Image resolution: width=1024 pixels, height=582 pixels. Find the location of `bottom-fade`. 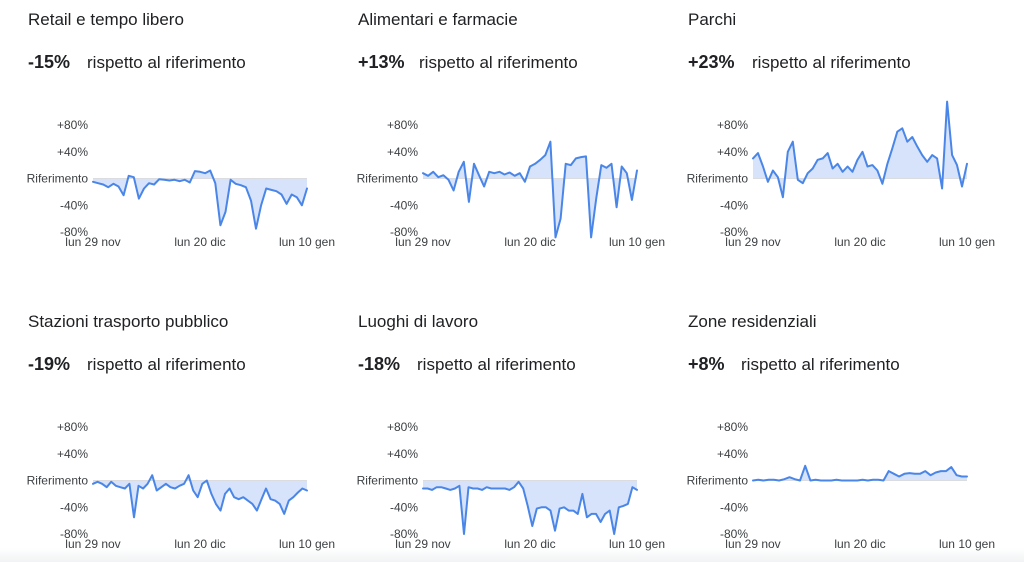

bottom-fade is located at coordinates (512, 555).